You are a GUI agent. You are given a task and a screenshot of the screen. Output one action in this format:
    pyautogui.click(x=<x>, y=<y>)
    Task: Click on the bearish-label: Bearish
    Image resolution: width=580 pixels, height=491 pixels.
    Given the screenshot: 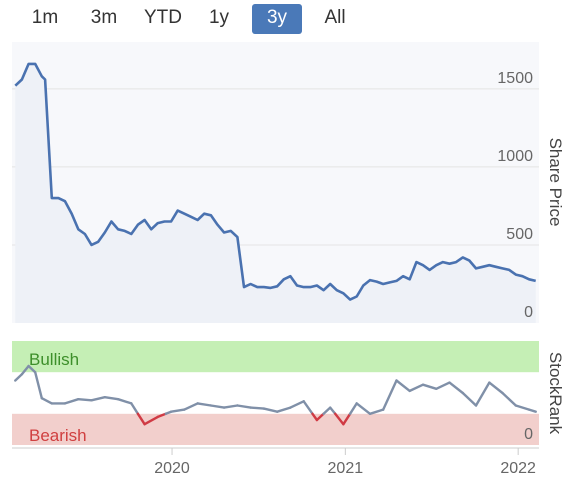 What is the action you would take?
    pyautogui.click(x=58, y=435)
    